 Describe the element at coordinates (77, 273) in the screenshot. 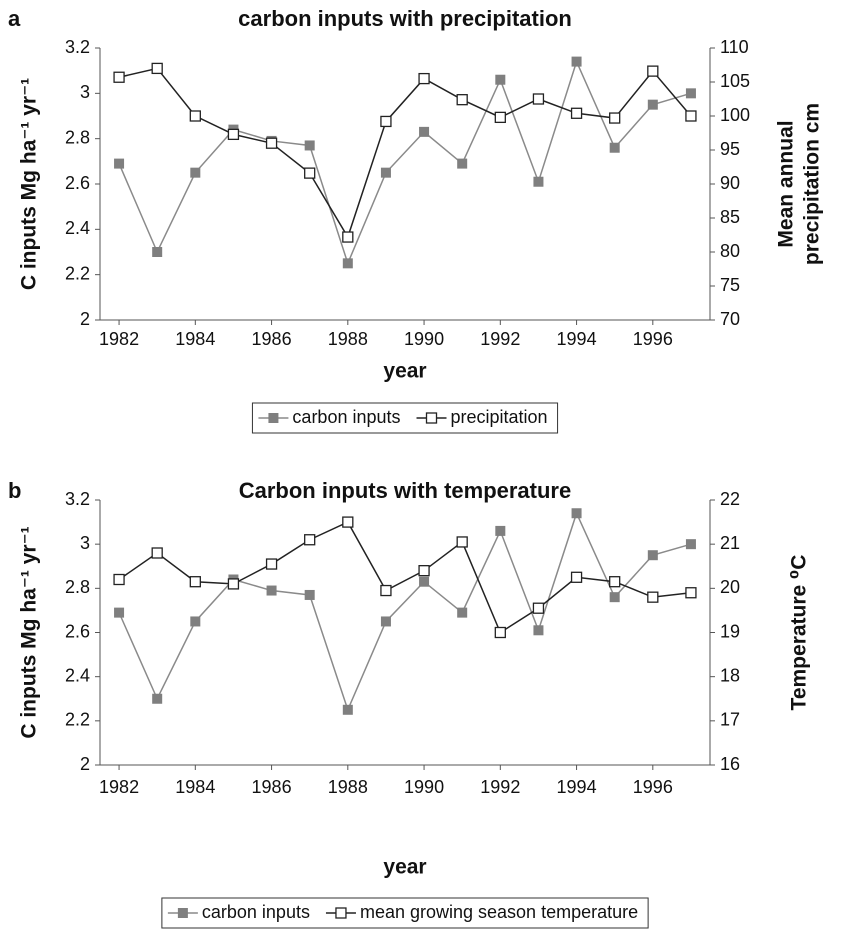

I see `y-tick-label: 2.2` at that location.